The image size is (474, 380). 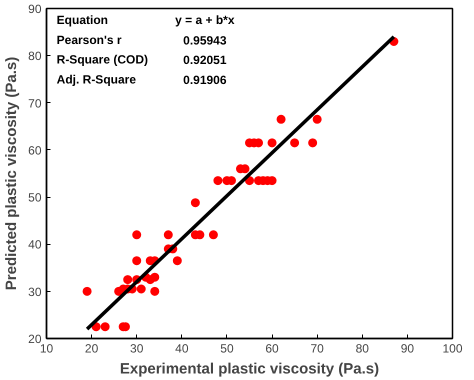 What do you see at coordinates (47, 349) in the screenshot?
I see `x-tick-label: 10` at bounding box center [47, 349].